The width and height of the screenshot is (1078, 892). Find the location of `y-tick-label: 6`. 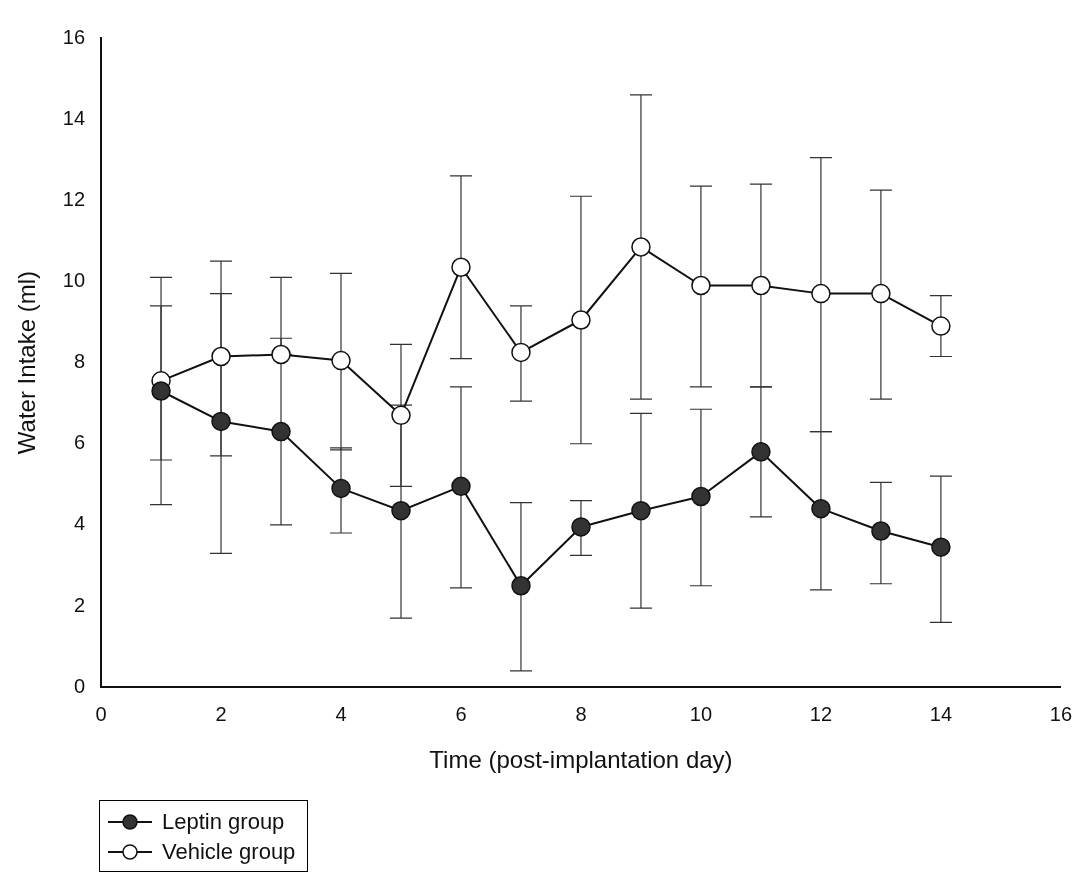

y-tick-label: 6 is located at coordinates (79, 442).